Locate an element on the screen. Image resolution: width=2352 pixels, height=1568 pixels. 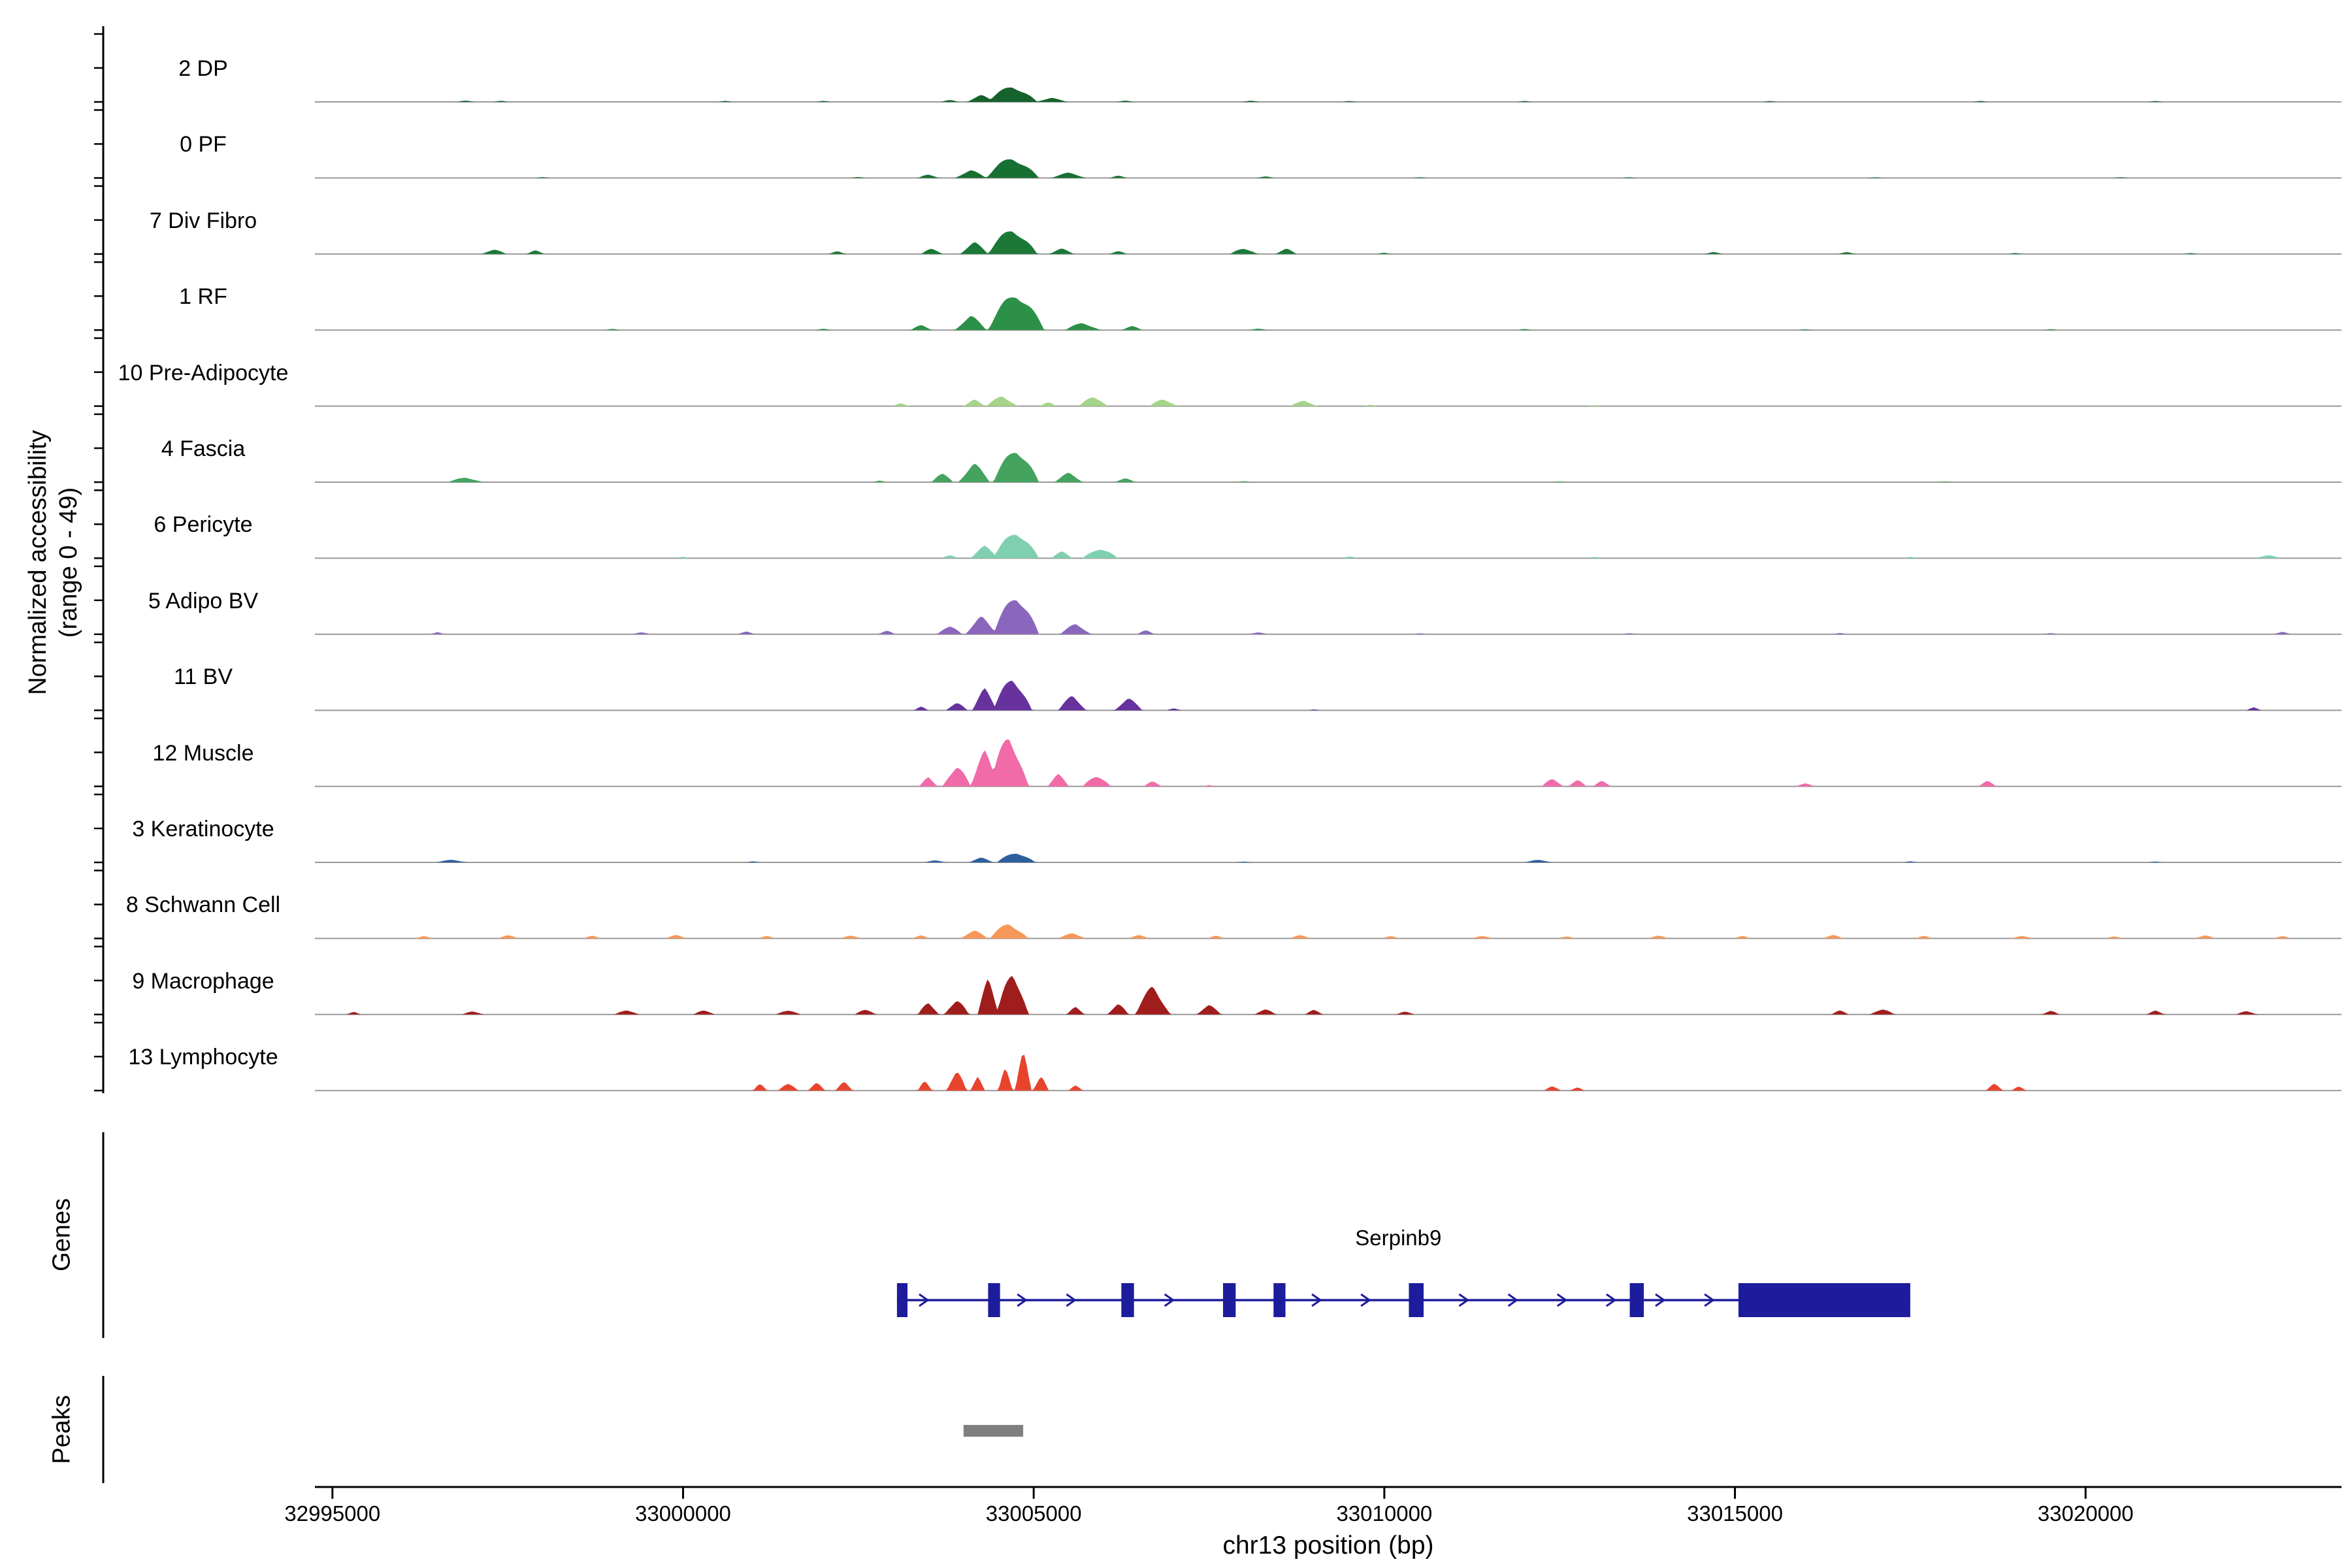
peak-bar is located at coordinates (993, 1431).